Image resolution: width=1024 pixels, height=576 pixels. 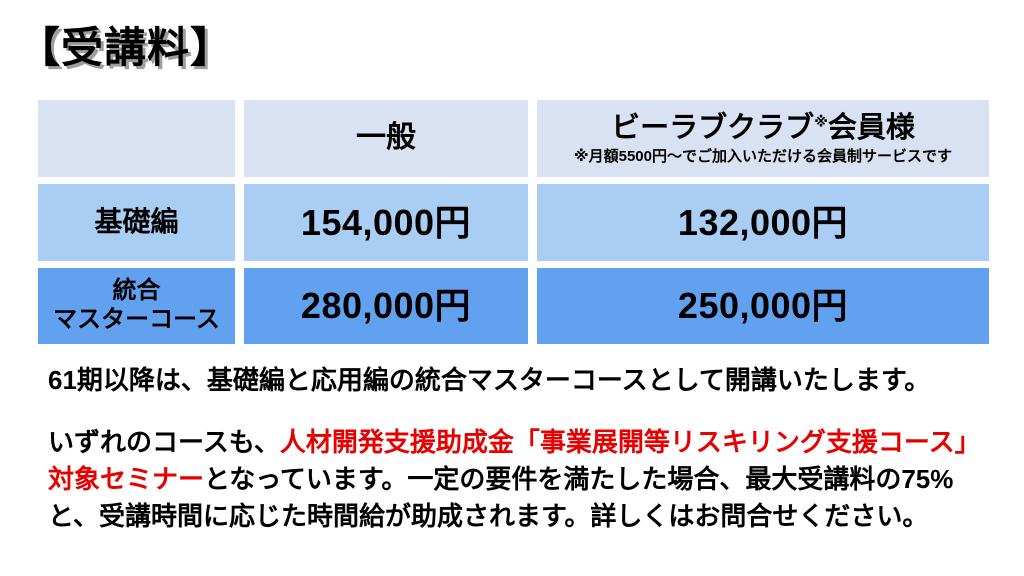 I want to click on row-header-master-line2: マスターコース, so click(x=136, y=319).